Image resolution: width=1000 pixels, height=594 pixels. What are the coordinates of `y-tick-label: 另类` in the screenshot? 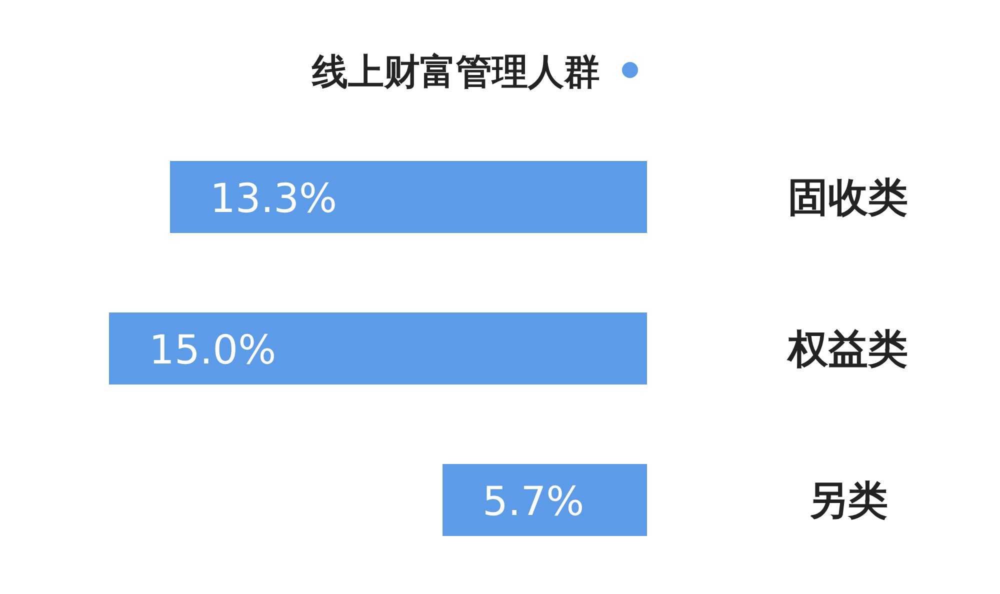 It's located at (848, 501).